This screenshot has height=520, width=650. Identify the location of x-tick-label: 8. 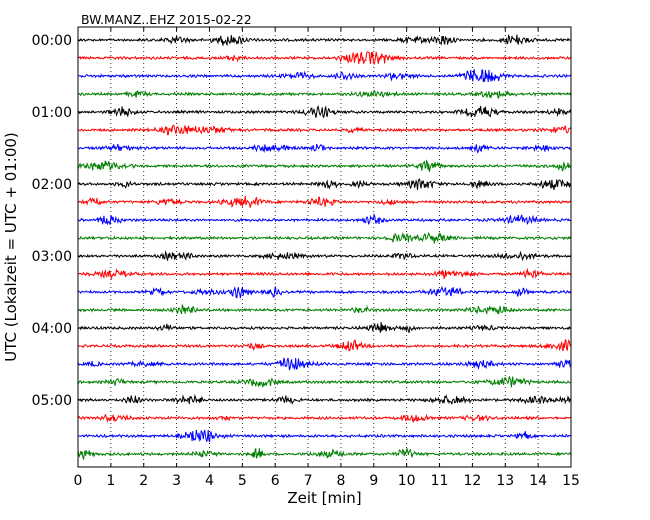
(340, 481).